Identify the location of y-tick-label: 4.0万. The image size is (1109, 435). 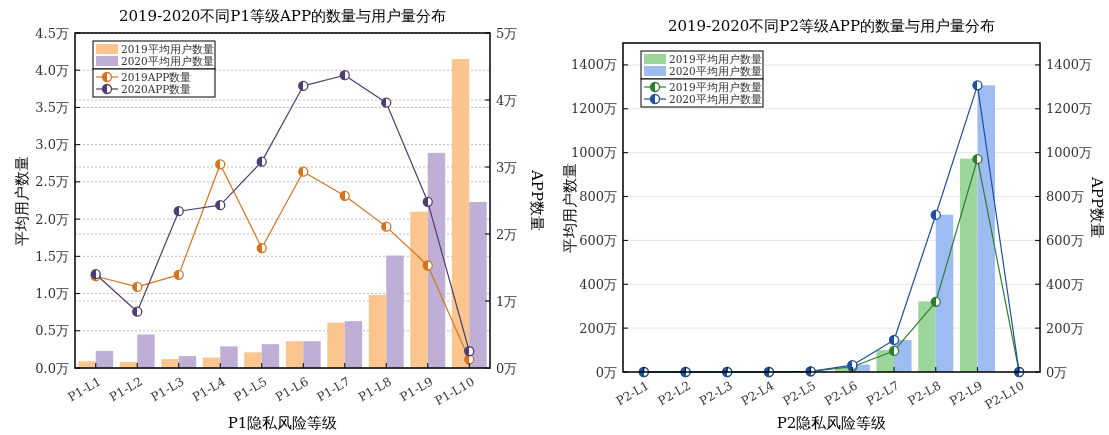
(52, 70).